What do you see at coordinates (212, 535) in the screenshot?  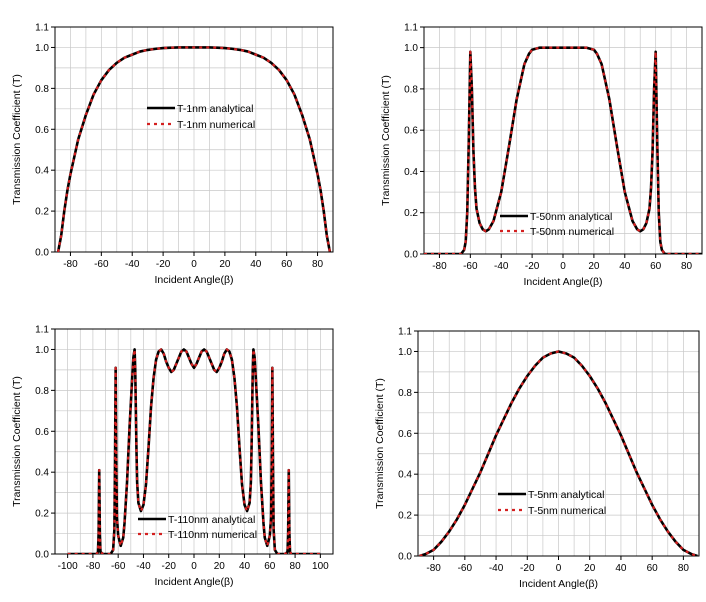 I see `legend-label-numerical: T-110nm numerical` at bounding box center [212, 535].